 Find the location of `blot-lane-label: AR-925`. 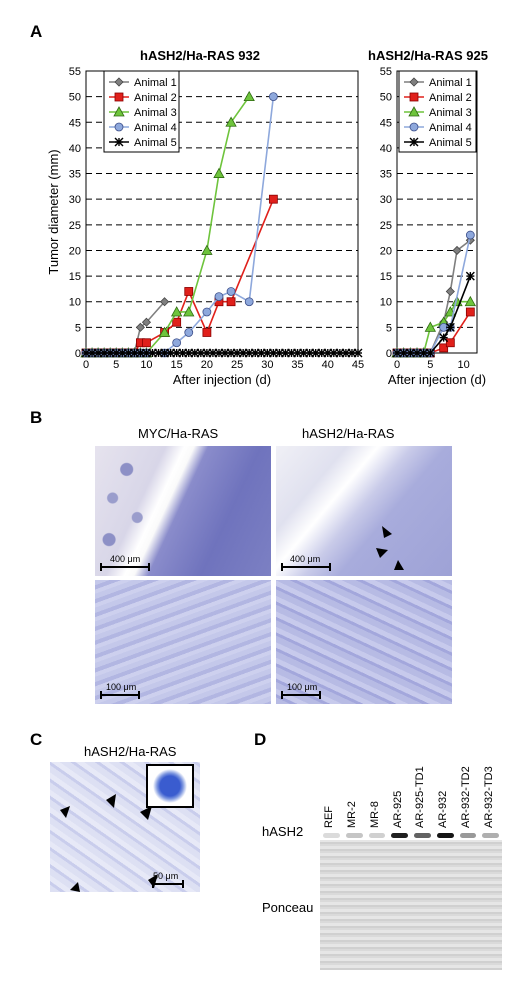

blot-lane-label: AR-925 is located at coordinates (397, 809).